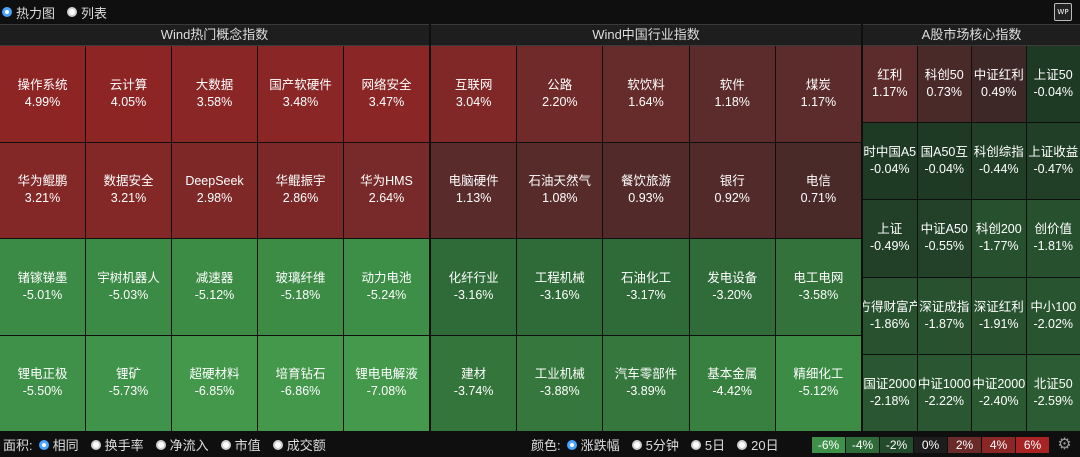  What do you see at coordinates (214, 181) in the screenshot?
I see `tile-name: DeepSeek` at bounding box center [214, 181].